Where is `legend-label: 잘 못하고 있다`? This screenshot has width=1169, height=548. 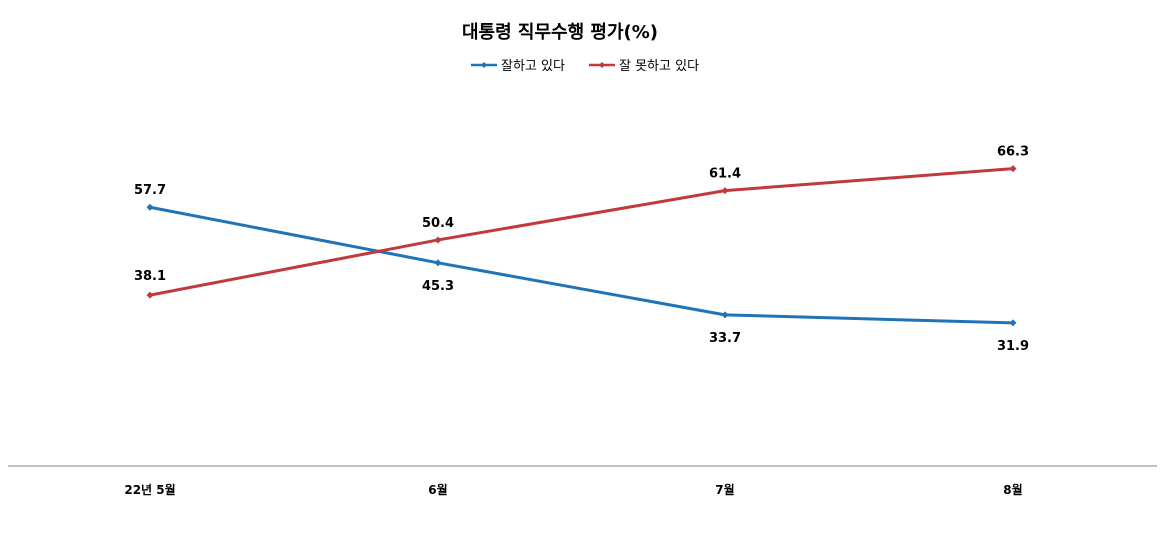 legend-label: 잘 못하고 있다 is located at coordinates (659, 66).